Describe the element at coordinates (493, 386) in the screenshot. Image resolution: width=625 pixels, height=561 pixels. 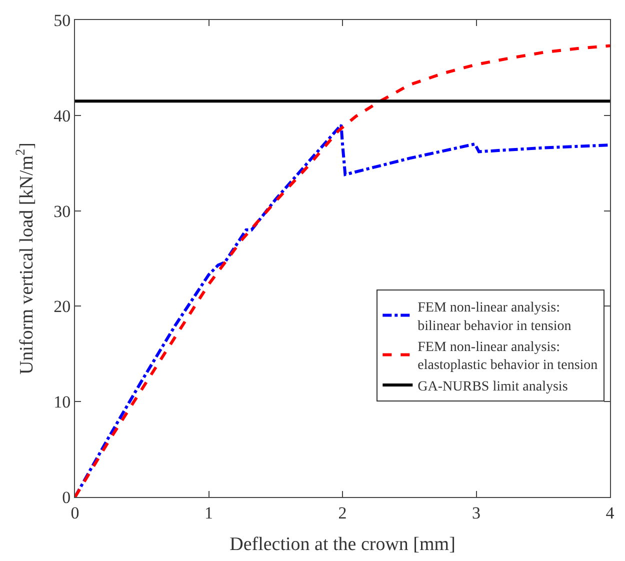
I see `legend-label: GA-NURBS limit analysis` at that location.